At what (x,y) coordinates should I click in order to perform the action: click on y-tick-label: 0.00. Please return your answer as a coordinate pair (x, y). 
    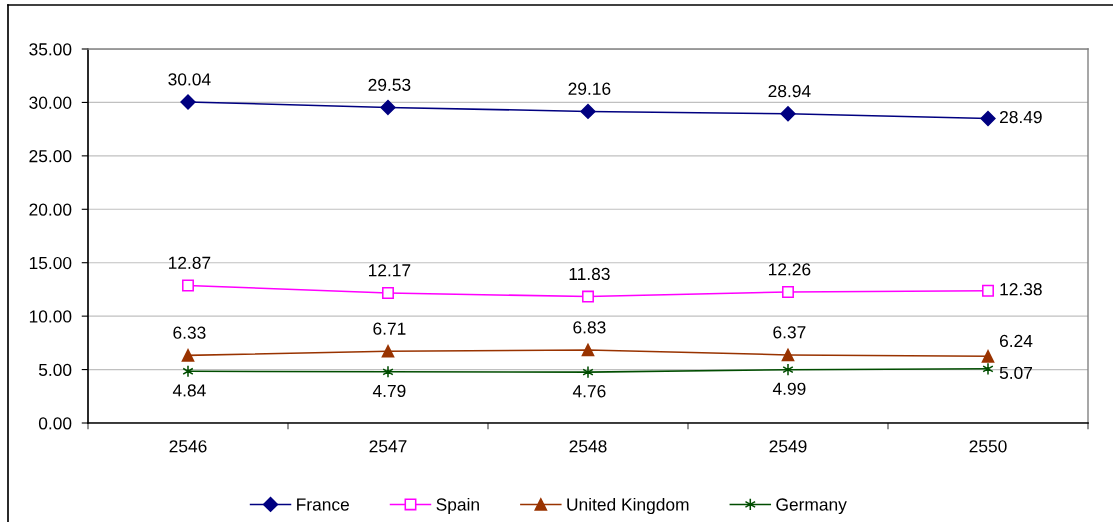
    Looking at the image, I should click on (55, 423).